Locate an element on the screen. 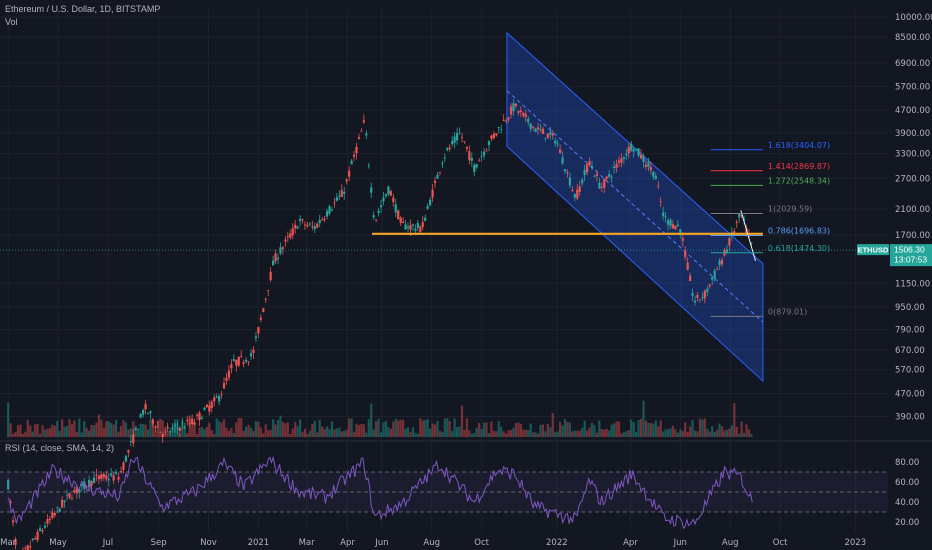 The height and width of the screenshot is (550, 932). x-tick-label-4: Nov is located at coordinates (208, 543).